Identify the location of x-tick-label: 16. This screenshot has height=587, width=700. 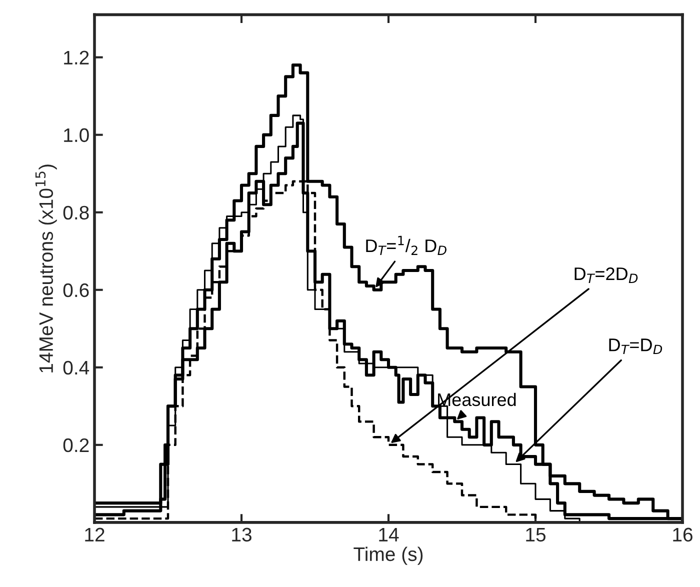
(682, 535).